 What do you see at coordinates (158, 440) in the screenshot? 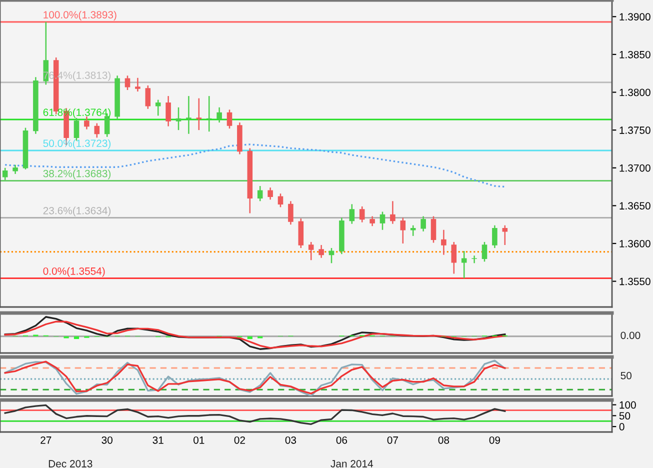
I see `x-tick-label: 31` at bounding box center [158, 440].